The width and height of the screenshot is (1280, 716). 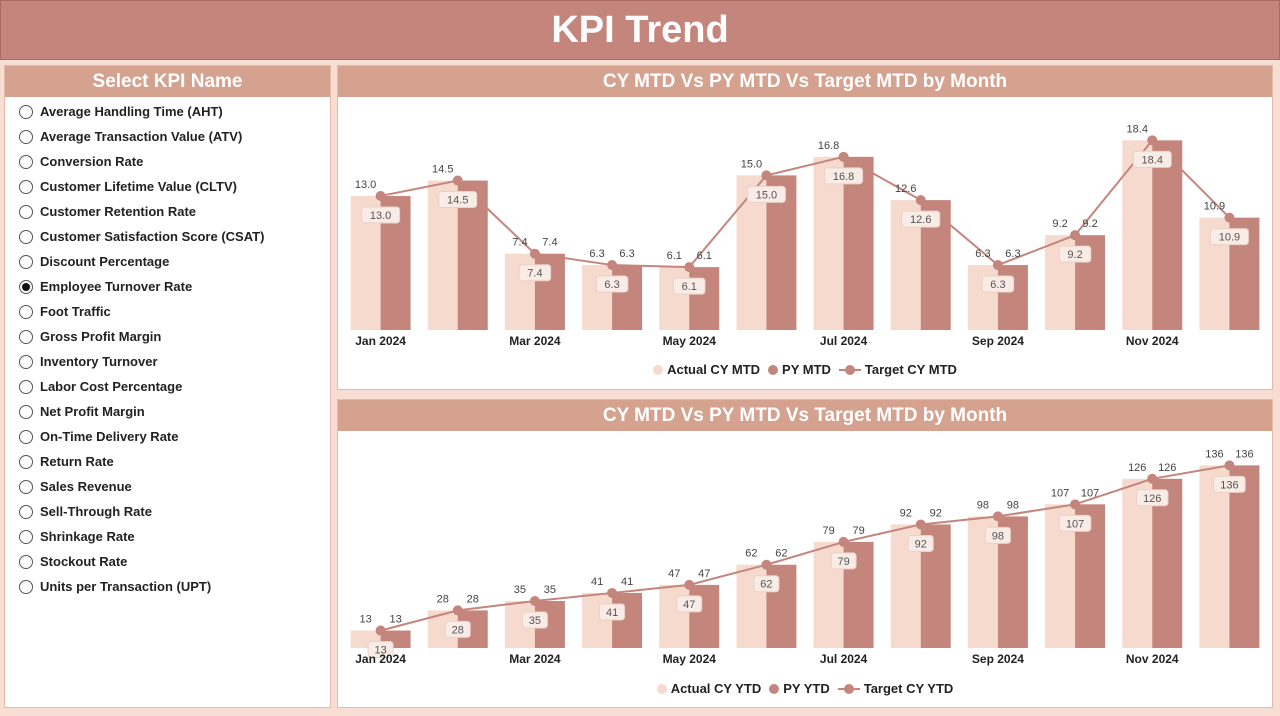 I want to click on kpi-option: Gross Profit Margin, so click(x=167, y=336).